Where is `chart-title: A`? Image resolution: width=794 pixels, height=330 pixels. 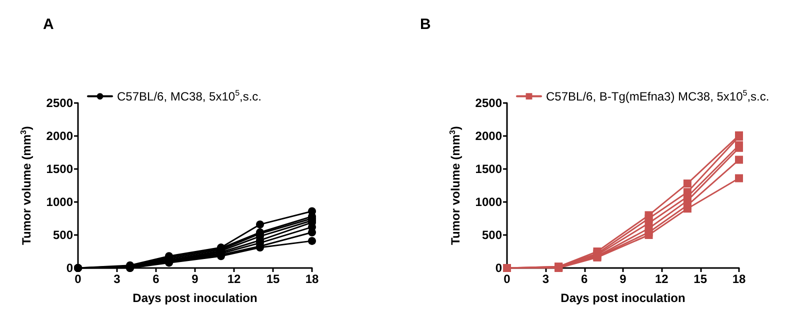 chart-title: A is located at coordinates (48, 24).